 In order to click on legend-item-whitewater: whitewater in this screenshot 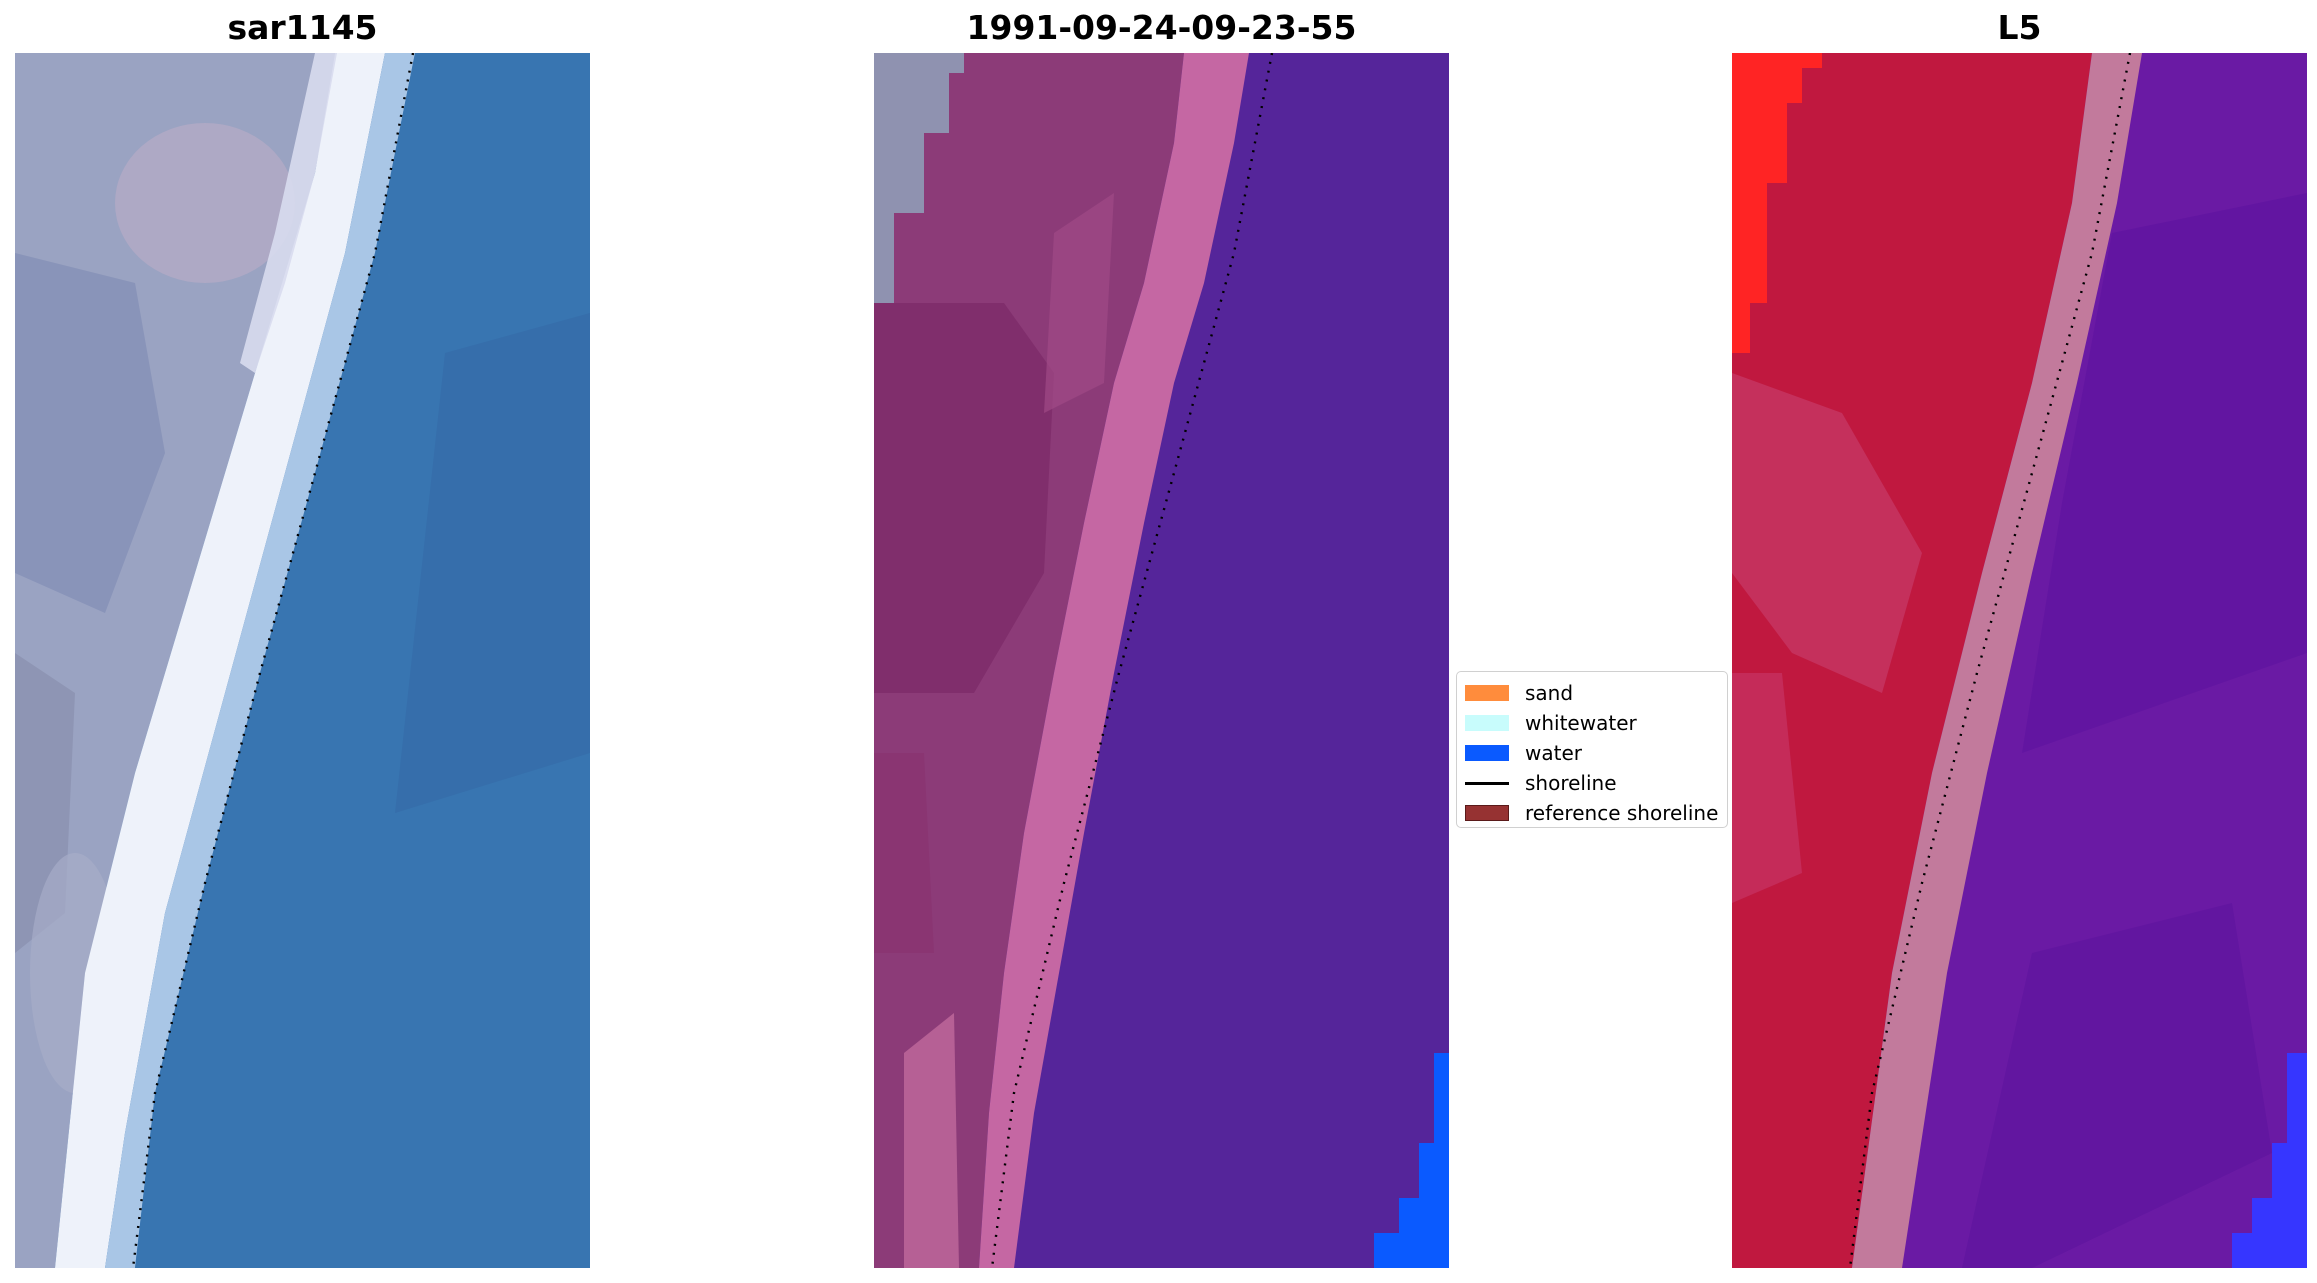, I will do `click(1596, 723)`.